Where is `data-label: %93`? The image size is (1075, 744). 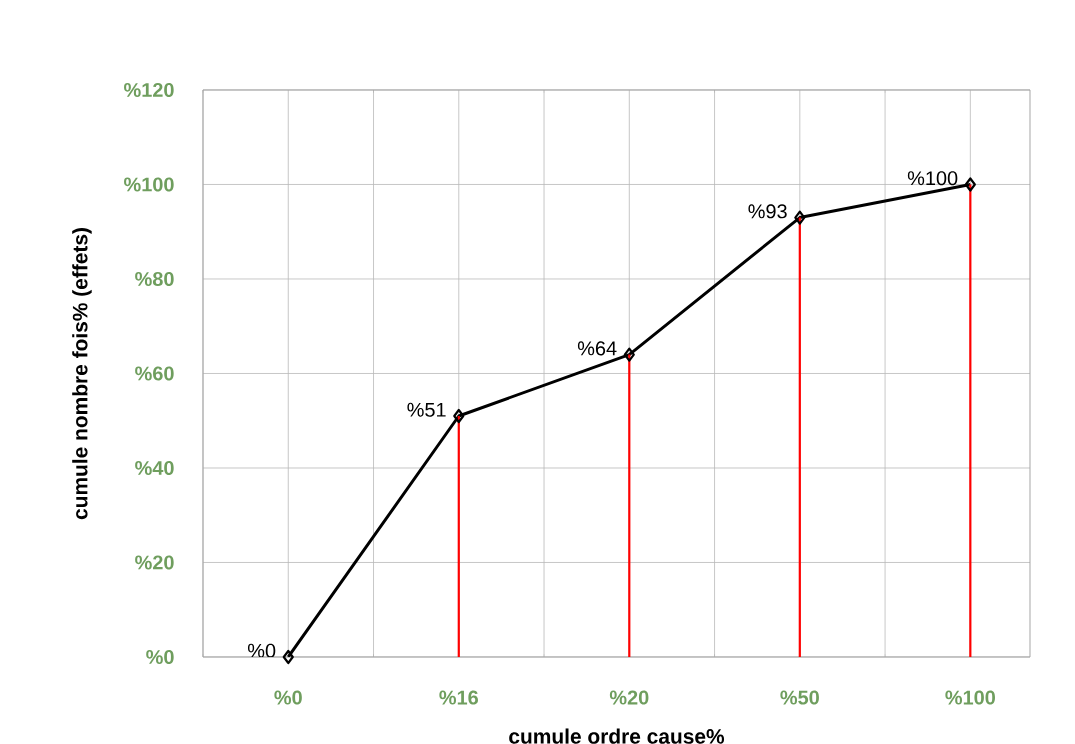 data-label: %93 is located at coordinates (767, 211).